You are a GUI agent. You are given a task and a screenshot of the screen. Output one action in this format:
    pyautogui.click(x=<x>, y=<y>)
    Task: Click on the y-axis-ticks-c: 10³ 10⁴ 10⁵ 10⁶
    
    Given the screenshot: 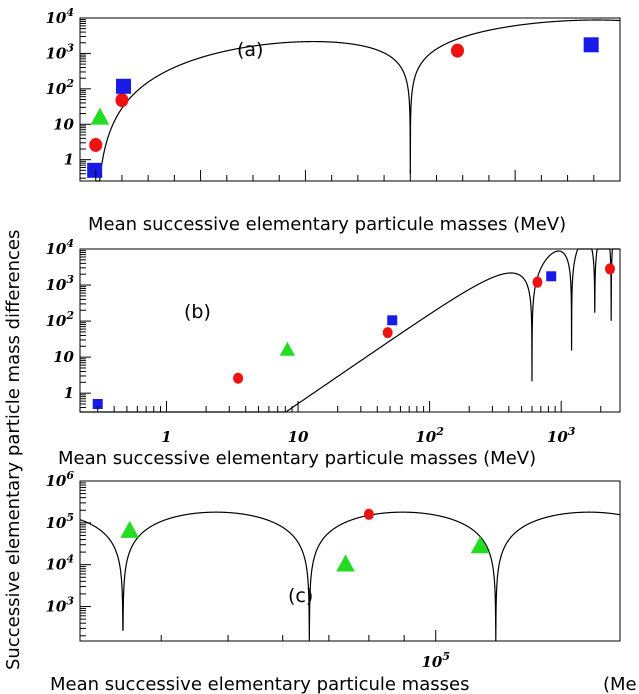 What is the action you would take?
    pyautogui.click(x=68, y=553)
    